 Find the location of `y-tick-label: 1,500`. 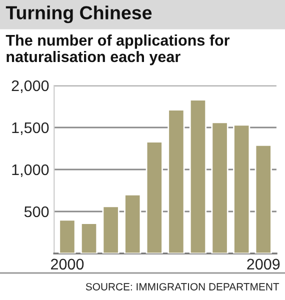

y-tick-label: 1,500 is located at coordinates (30, 128).